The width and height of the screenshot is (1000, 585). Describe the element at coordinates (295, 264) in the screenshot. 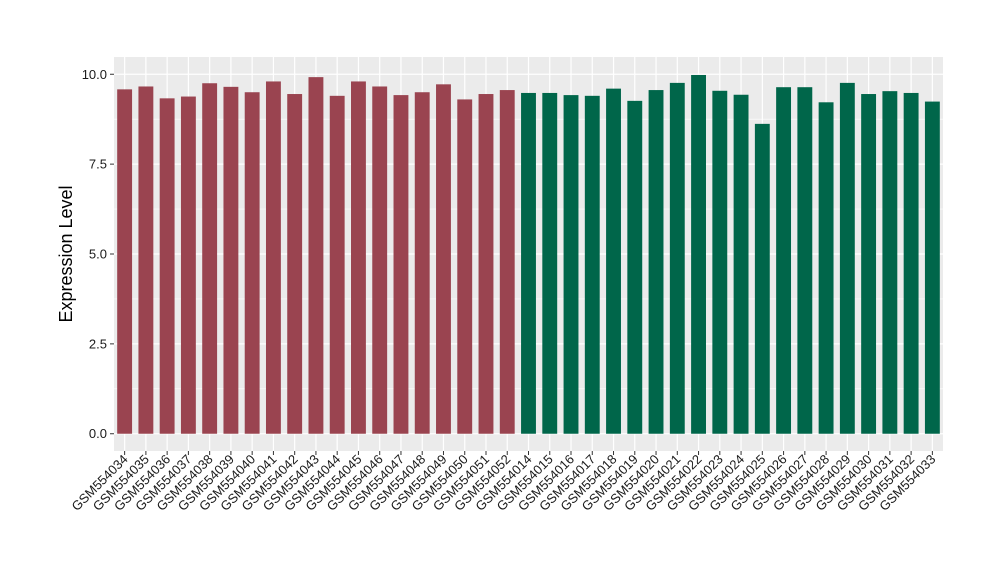

I see `bar-GSM554042` at that location.